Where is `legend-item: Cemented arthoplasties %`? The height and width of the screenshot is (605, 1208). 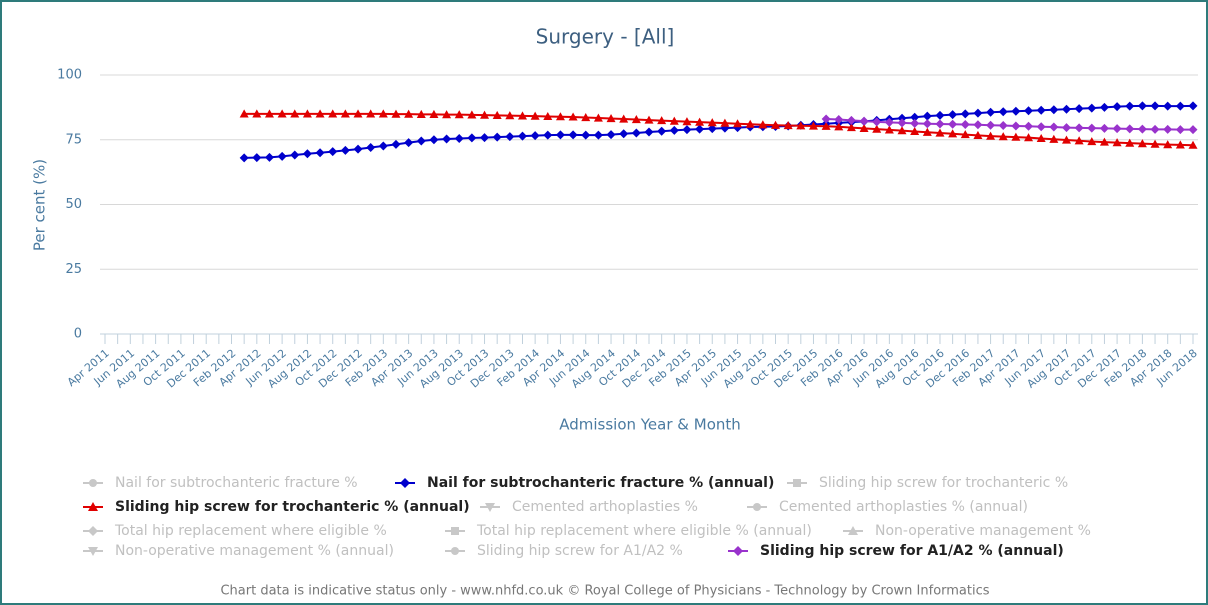
legend-item: Cemented arthoplasties % is located at coordinates (589, 507).